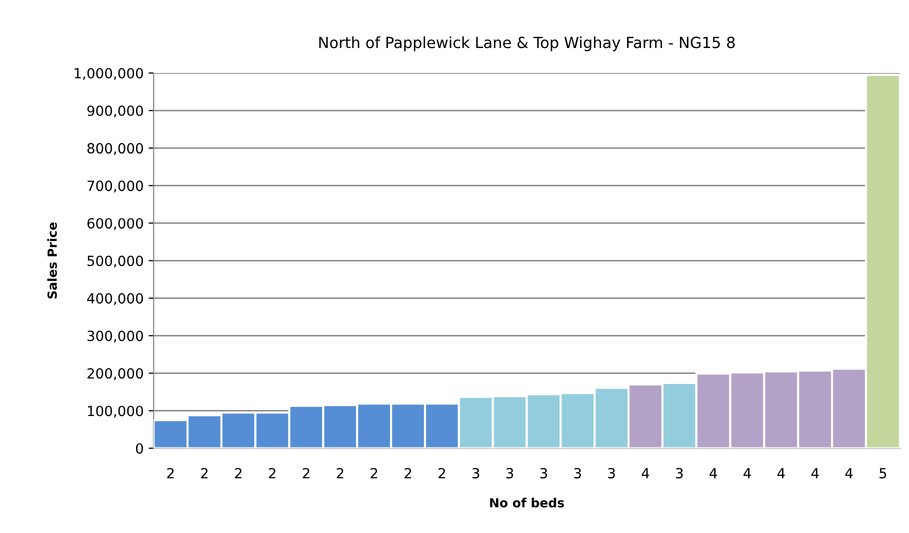 Image resolution: width=909 pixels, height=533 pixels. What do you see at coordinates (115, 112) in the screenshot?
I see `y-tick-label: 900,000` at bounding box center [115, 112].